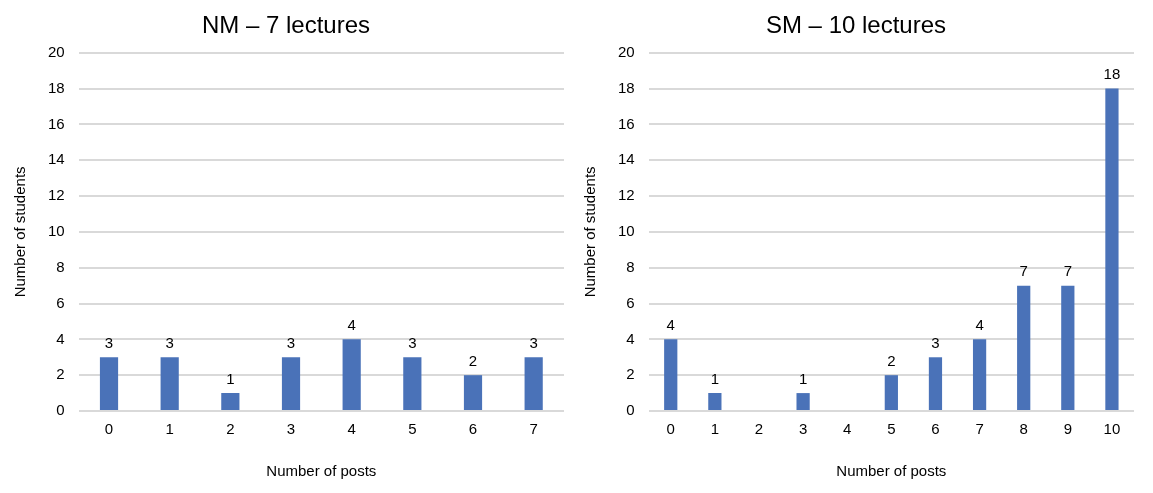  Describe the element at coordinates (1112, 429) in the screenshot. I see `x-tick-label: 10` at that location.